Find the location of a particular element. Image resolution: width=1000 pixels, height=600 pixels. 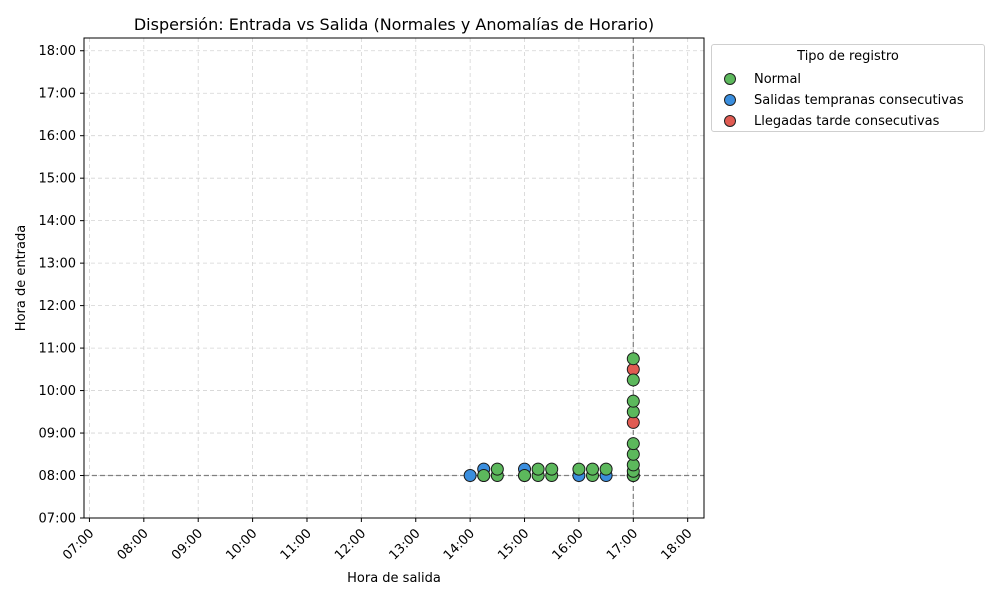

legend-marker-late-arrivals is located at coordinates (730, 121).